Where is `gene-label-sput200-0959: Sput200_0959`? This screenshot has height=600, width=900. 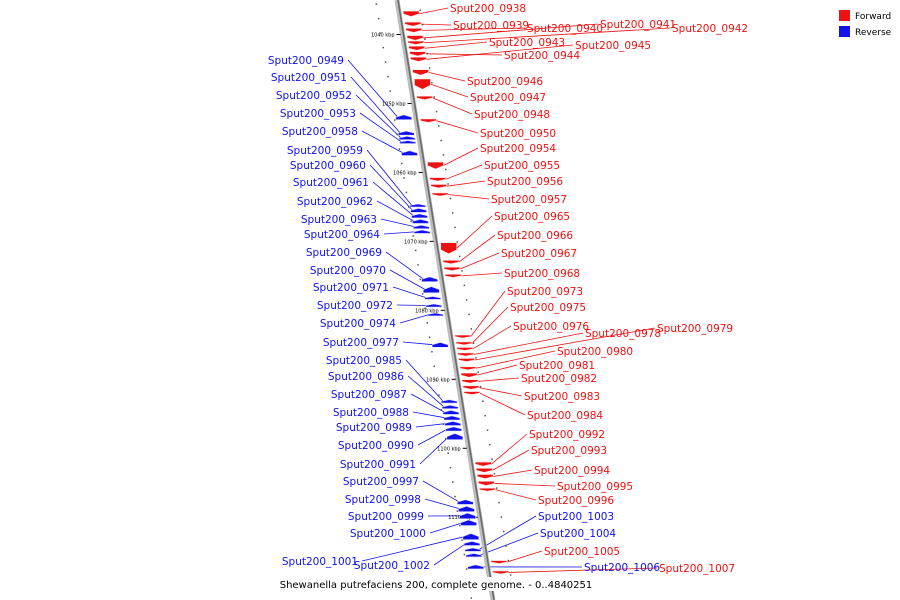
gene-label-sput200-0959: Sput200_0959 is located at coordinates (325, 151).